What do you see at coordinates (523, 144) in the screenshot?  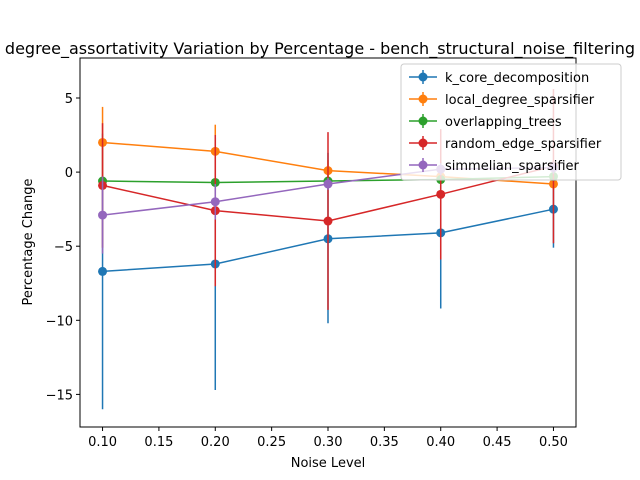 I see `legend-label: random_edge_sparsifier` at bounding box center [523, 144].